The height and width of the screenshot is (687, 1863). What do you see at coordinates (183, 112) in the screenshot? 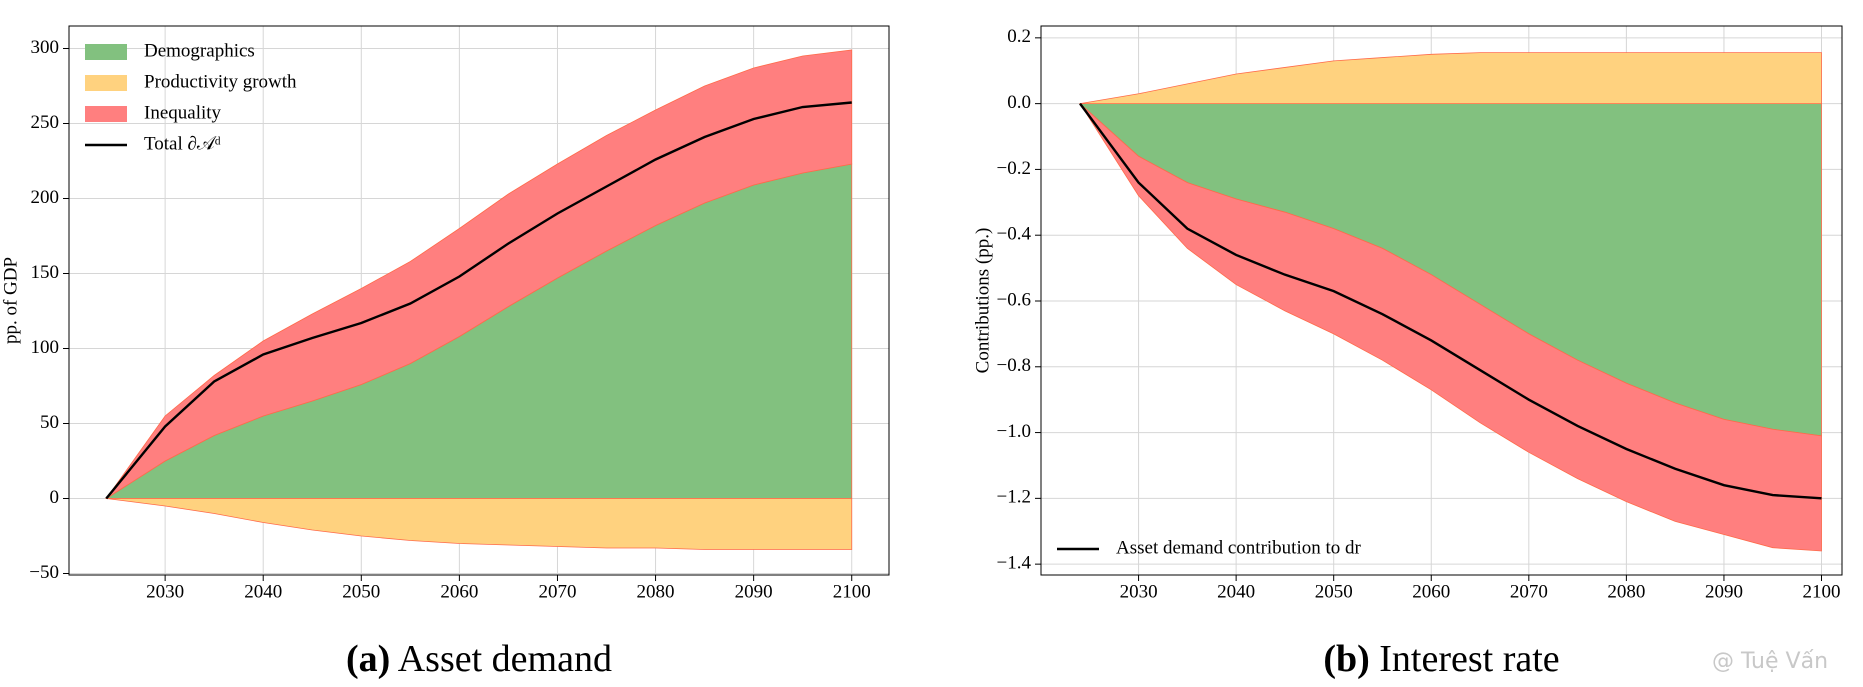
I see `legend-label: Inequality` at bounding box center [183, 112].